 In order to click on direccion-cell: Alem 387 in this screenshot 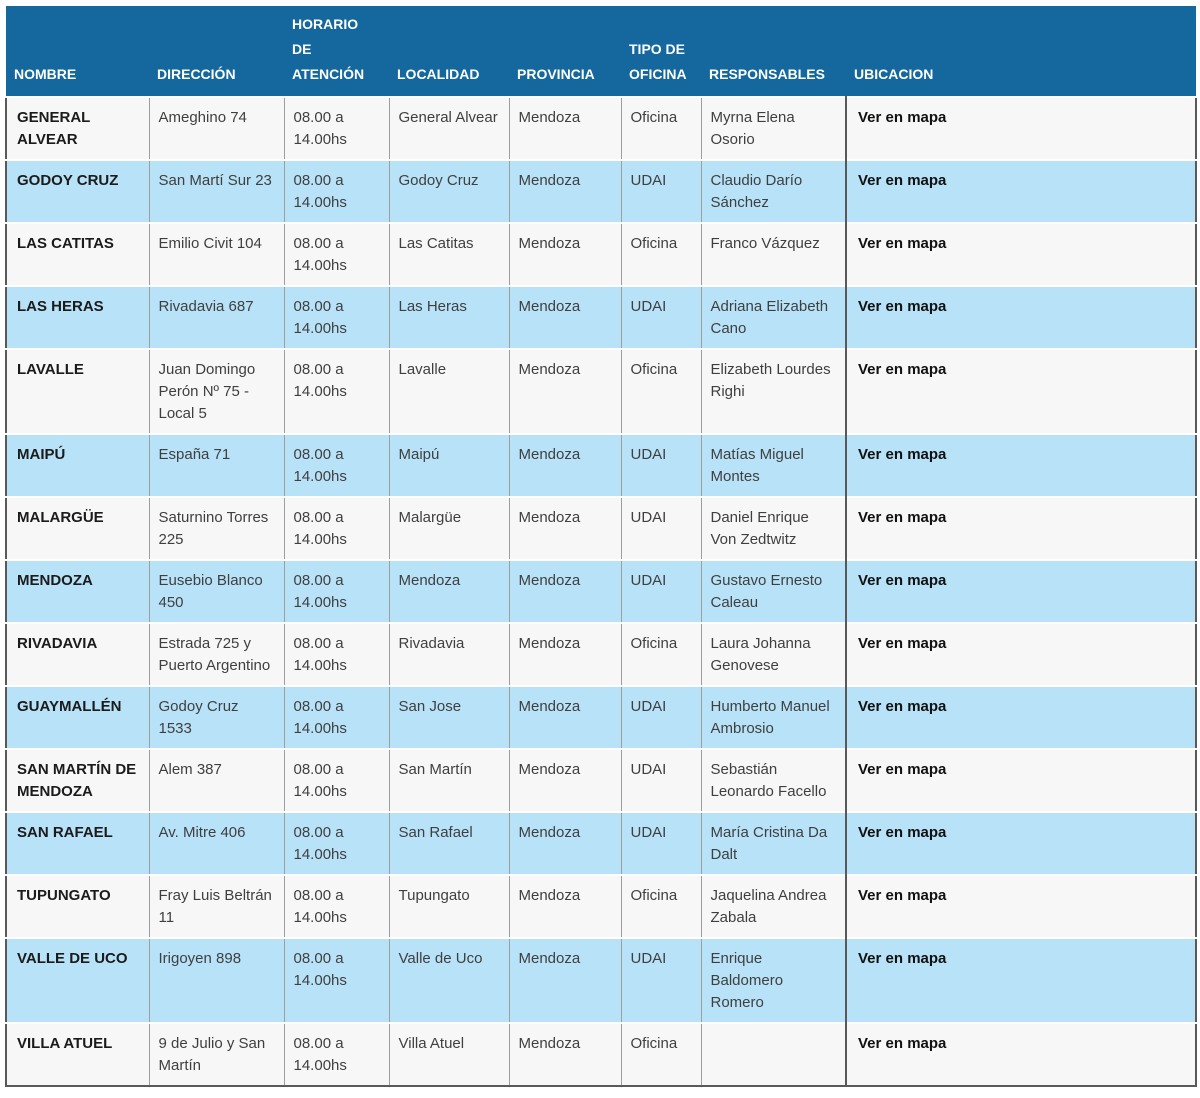, I will do `click(216, 780)`.